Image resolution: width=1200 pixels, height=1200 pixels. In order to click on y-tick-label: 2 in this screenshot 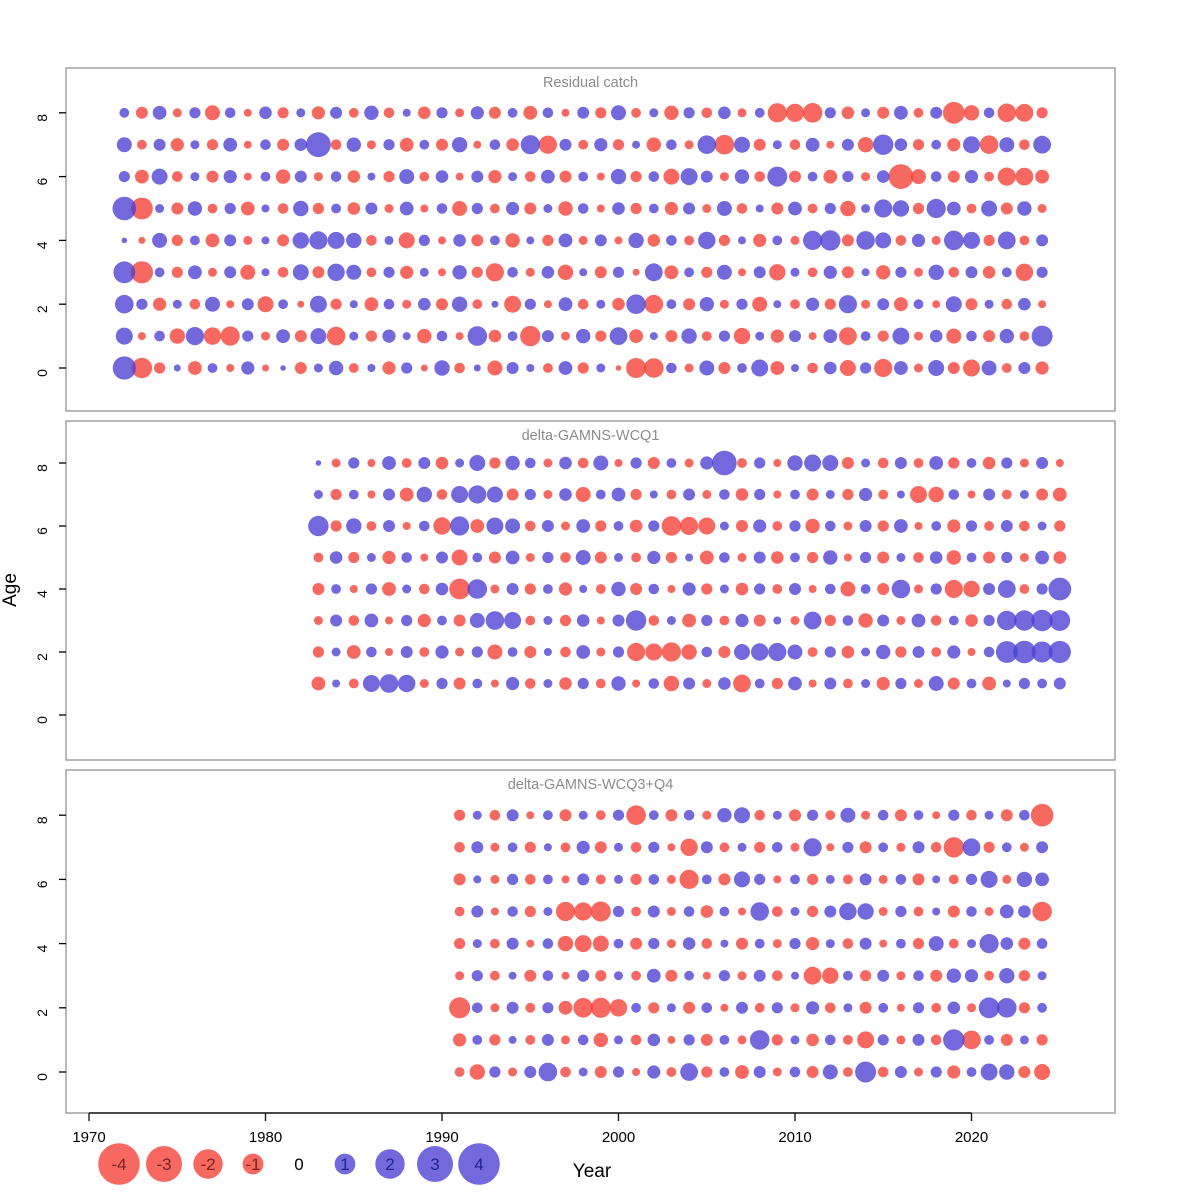, I will do `click(42, 1013)`.